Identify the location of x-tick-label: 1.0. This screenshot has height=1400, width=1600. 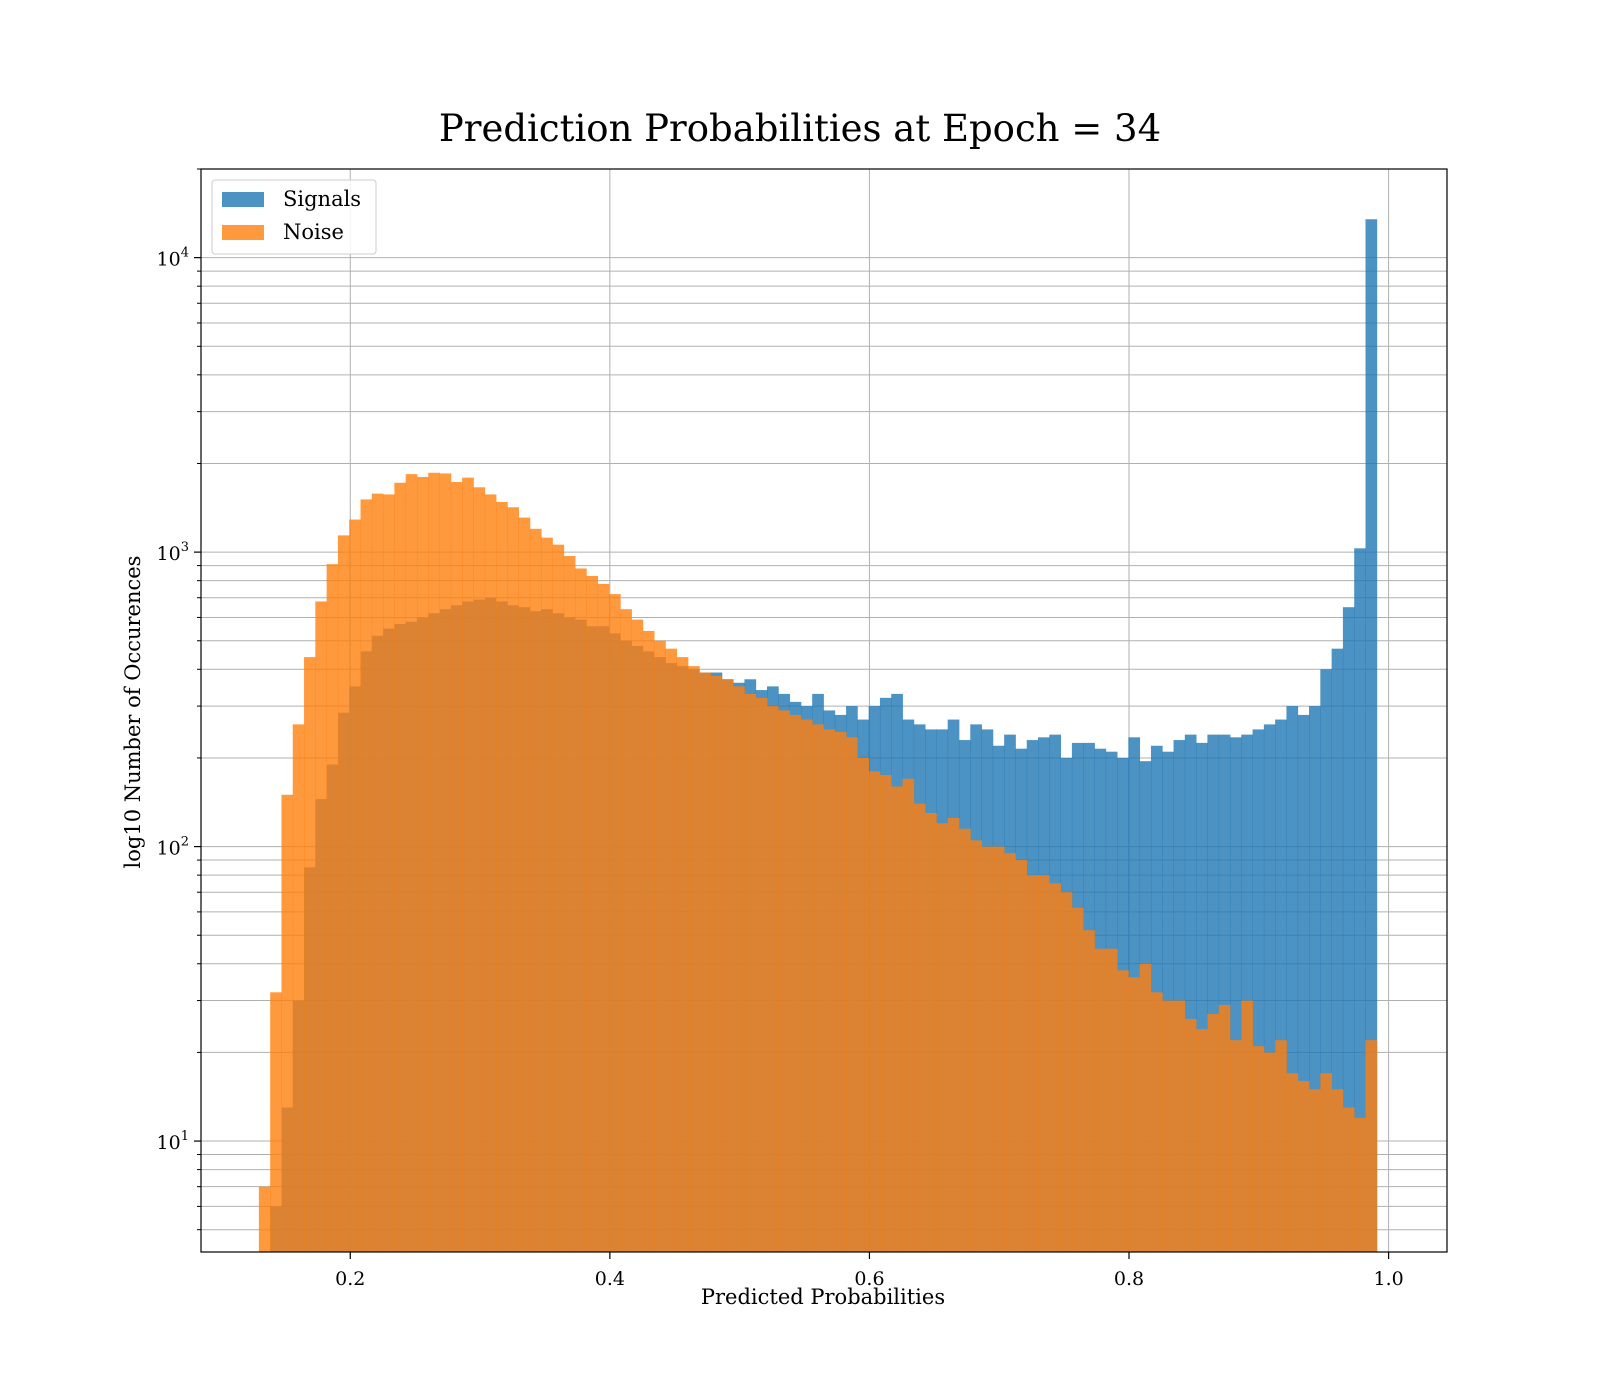
(1388, 1279).